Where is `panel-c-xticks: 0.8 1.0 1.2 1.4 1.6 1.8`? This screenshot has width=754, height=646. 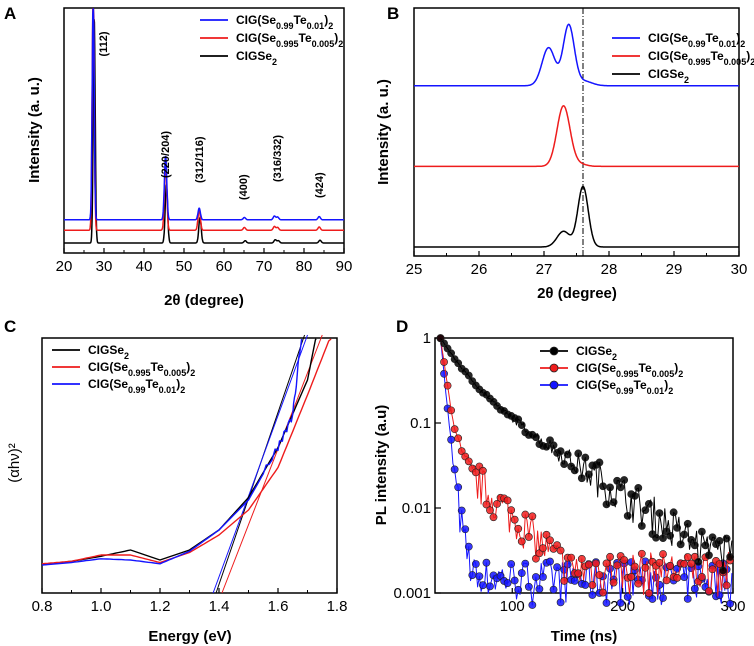
panel-c-xticks: 0.8 1.0 1.2 1.4 1.6 1.8 is located at coordinates (189, 601).